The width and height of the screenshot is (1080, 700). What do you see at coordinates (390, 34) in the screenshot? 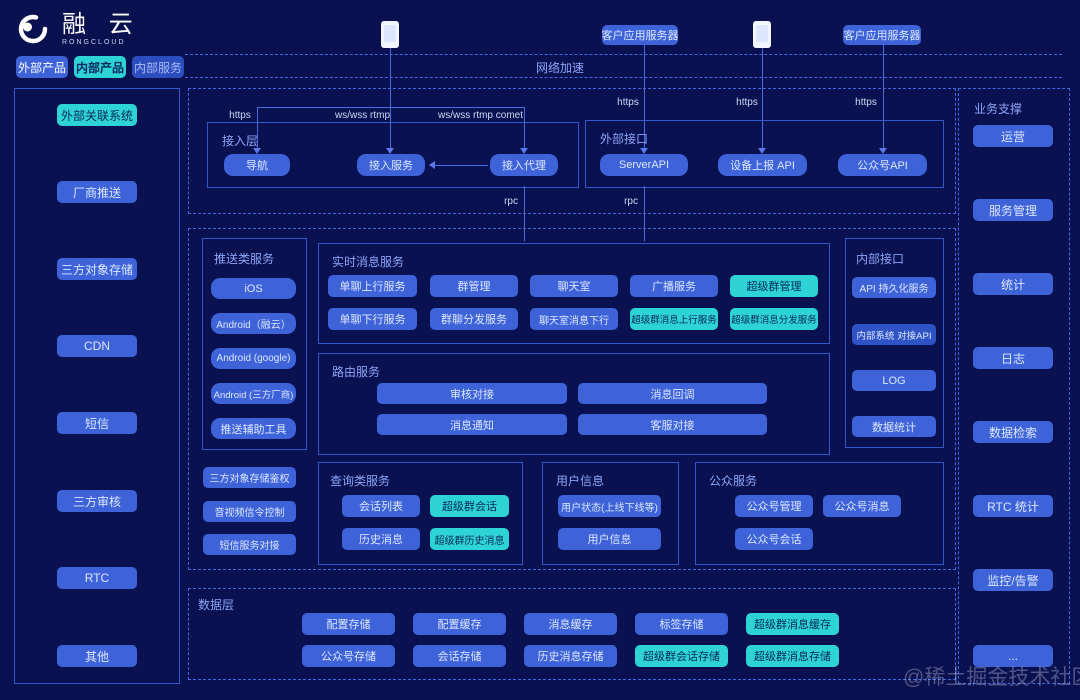
I see `mobile-phone-icon` at bounding box center [390, 34].